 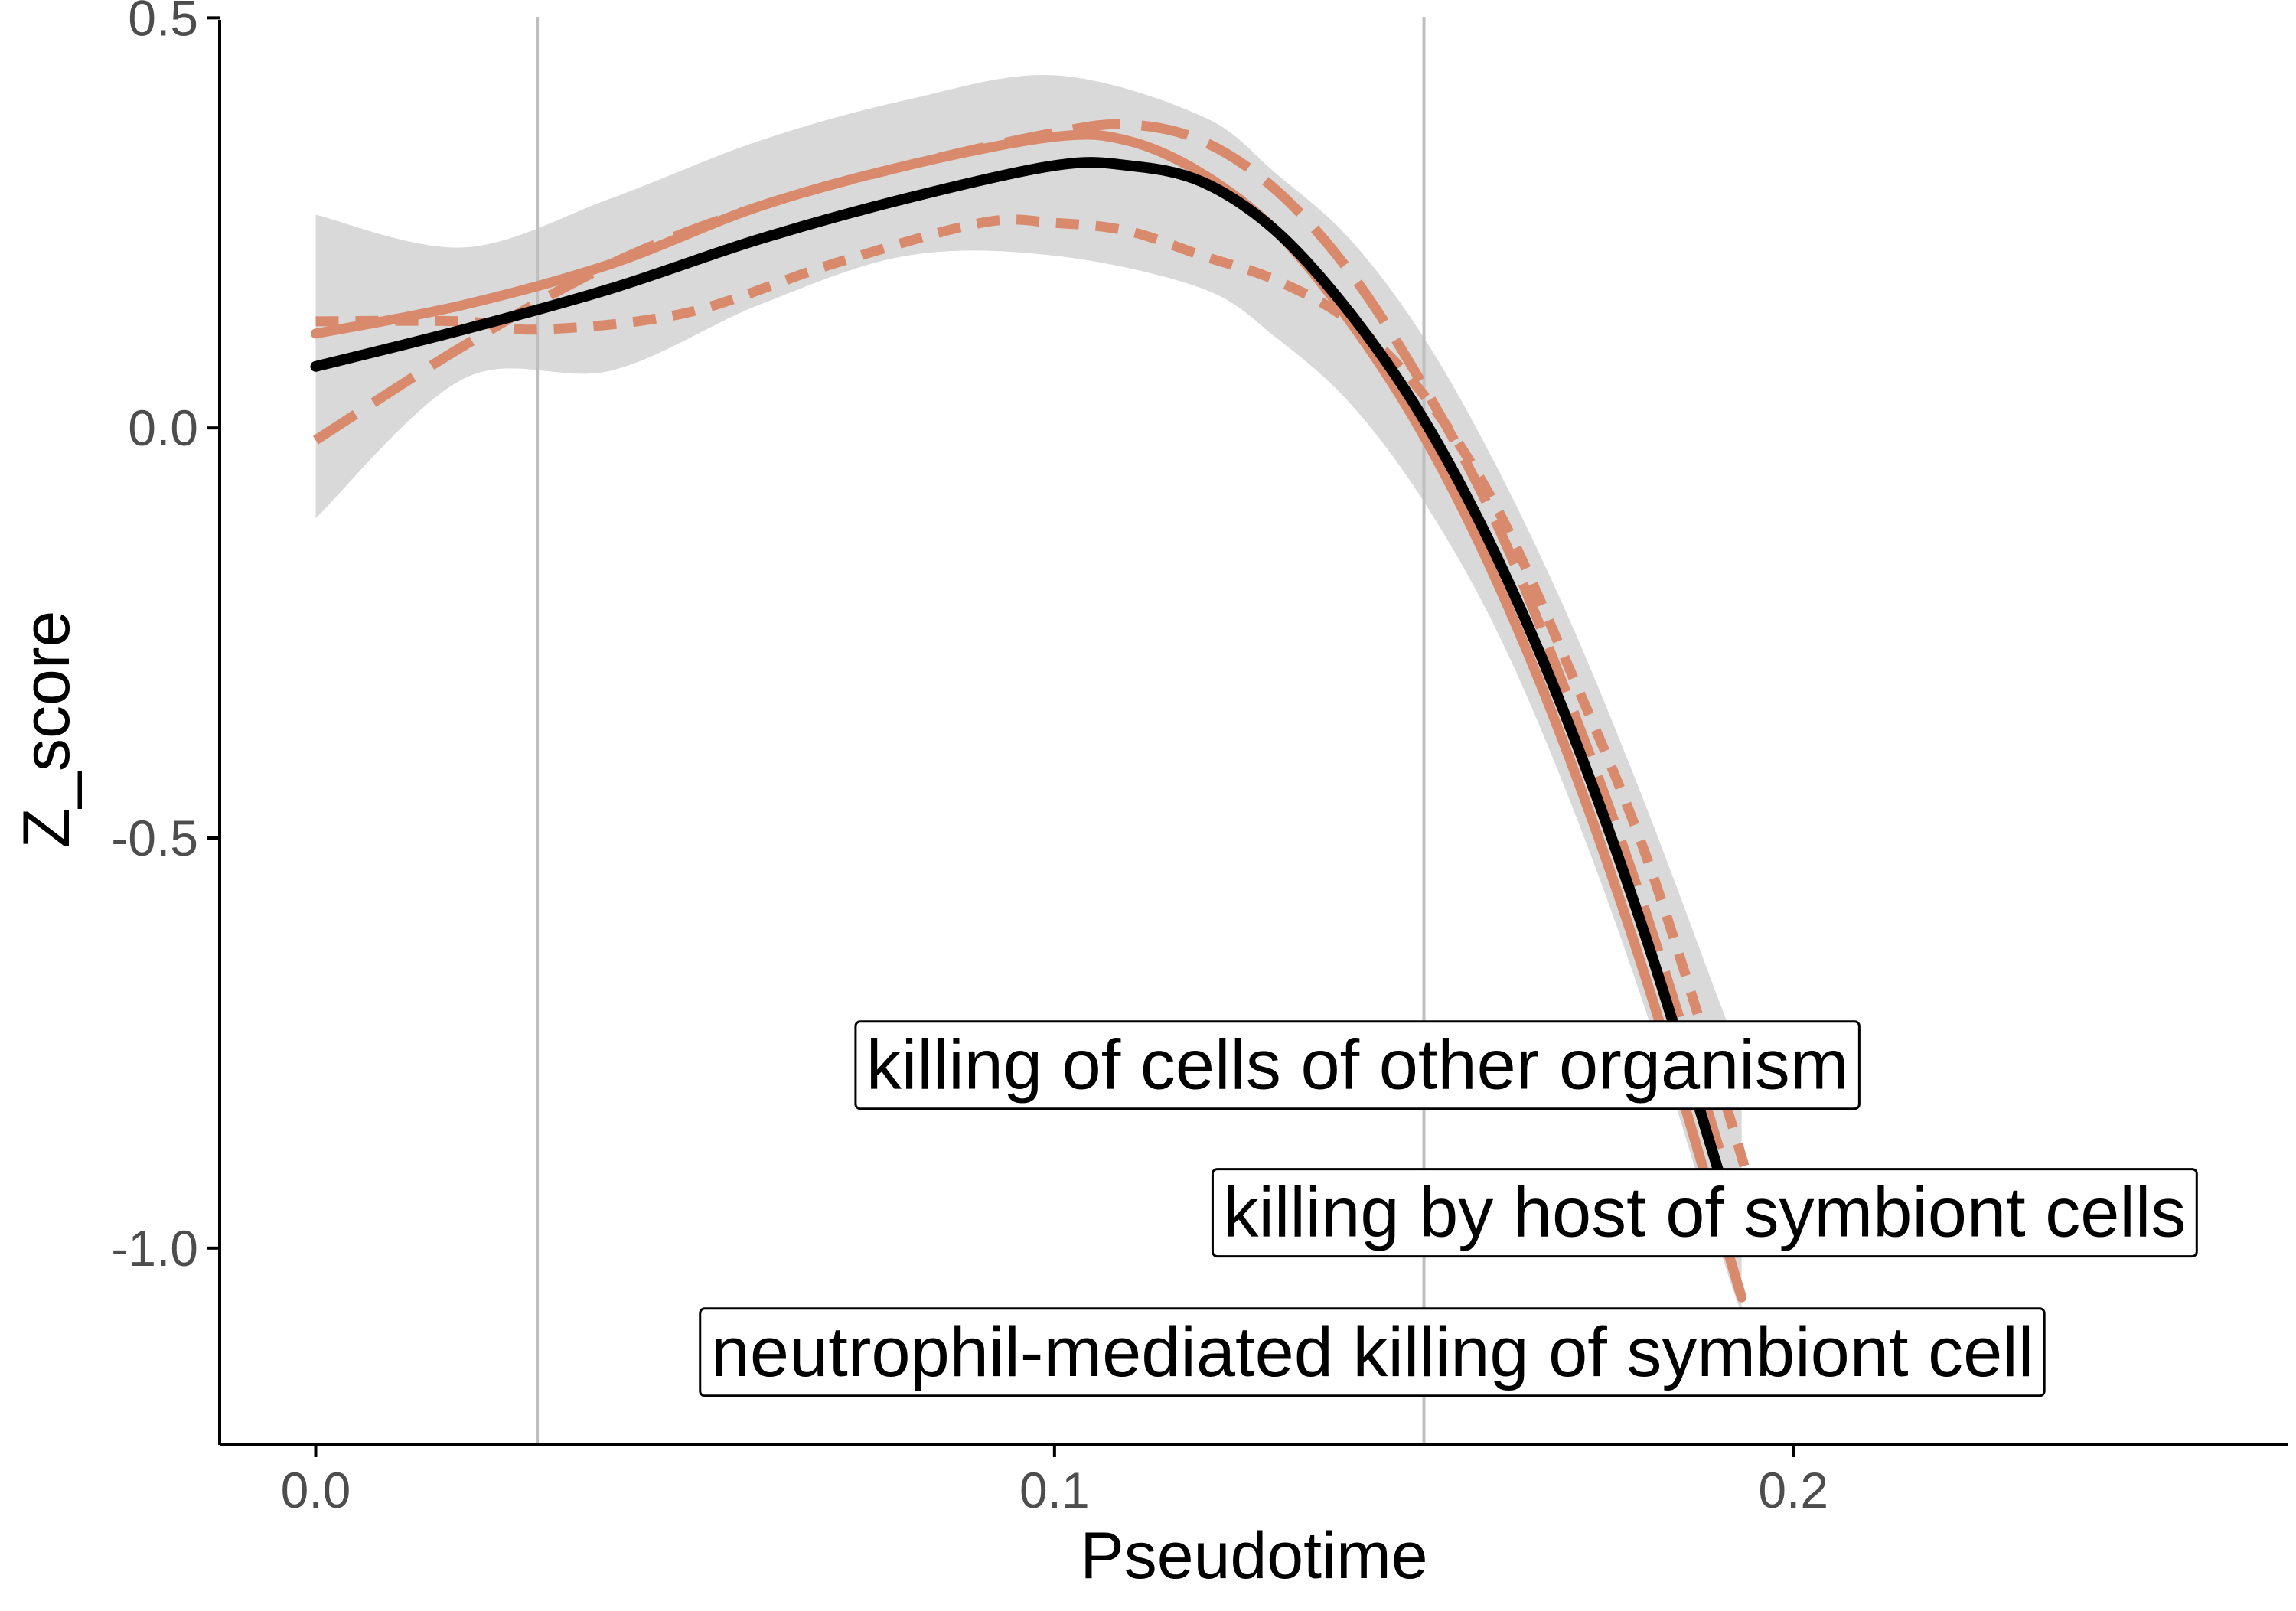 I want to click on annotation-text: killing by host of symbiont cells, so click(x=1704, y=1213).